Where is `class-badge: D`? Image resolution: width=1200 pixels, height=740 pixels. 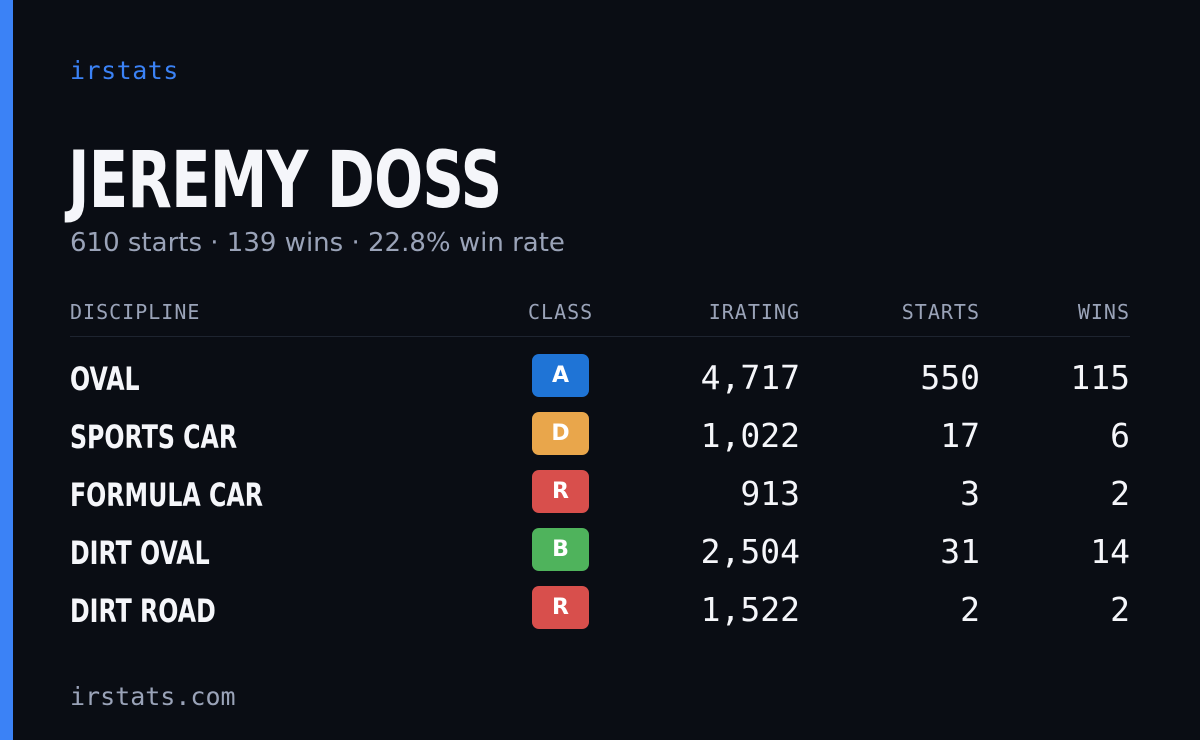
class-badge: D is located at coordinates (560, 433).